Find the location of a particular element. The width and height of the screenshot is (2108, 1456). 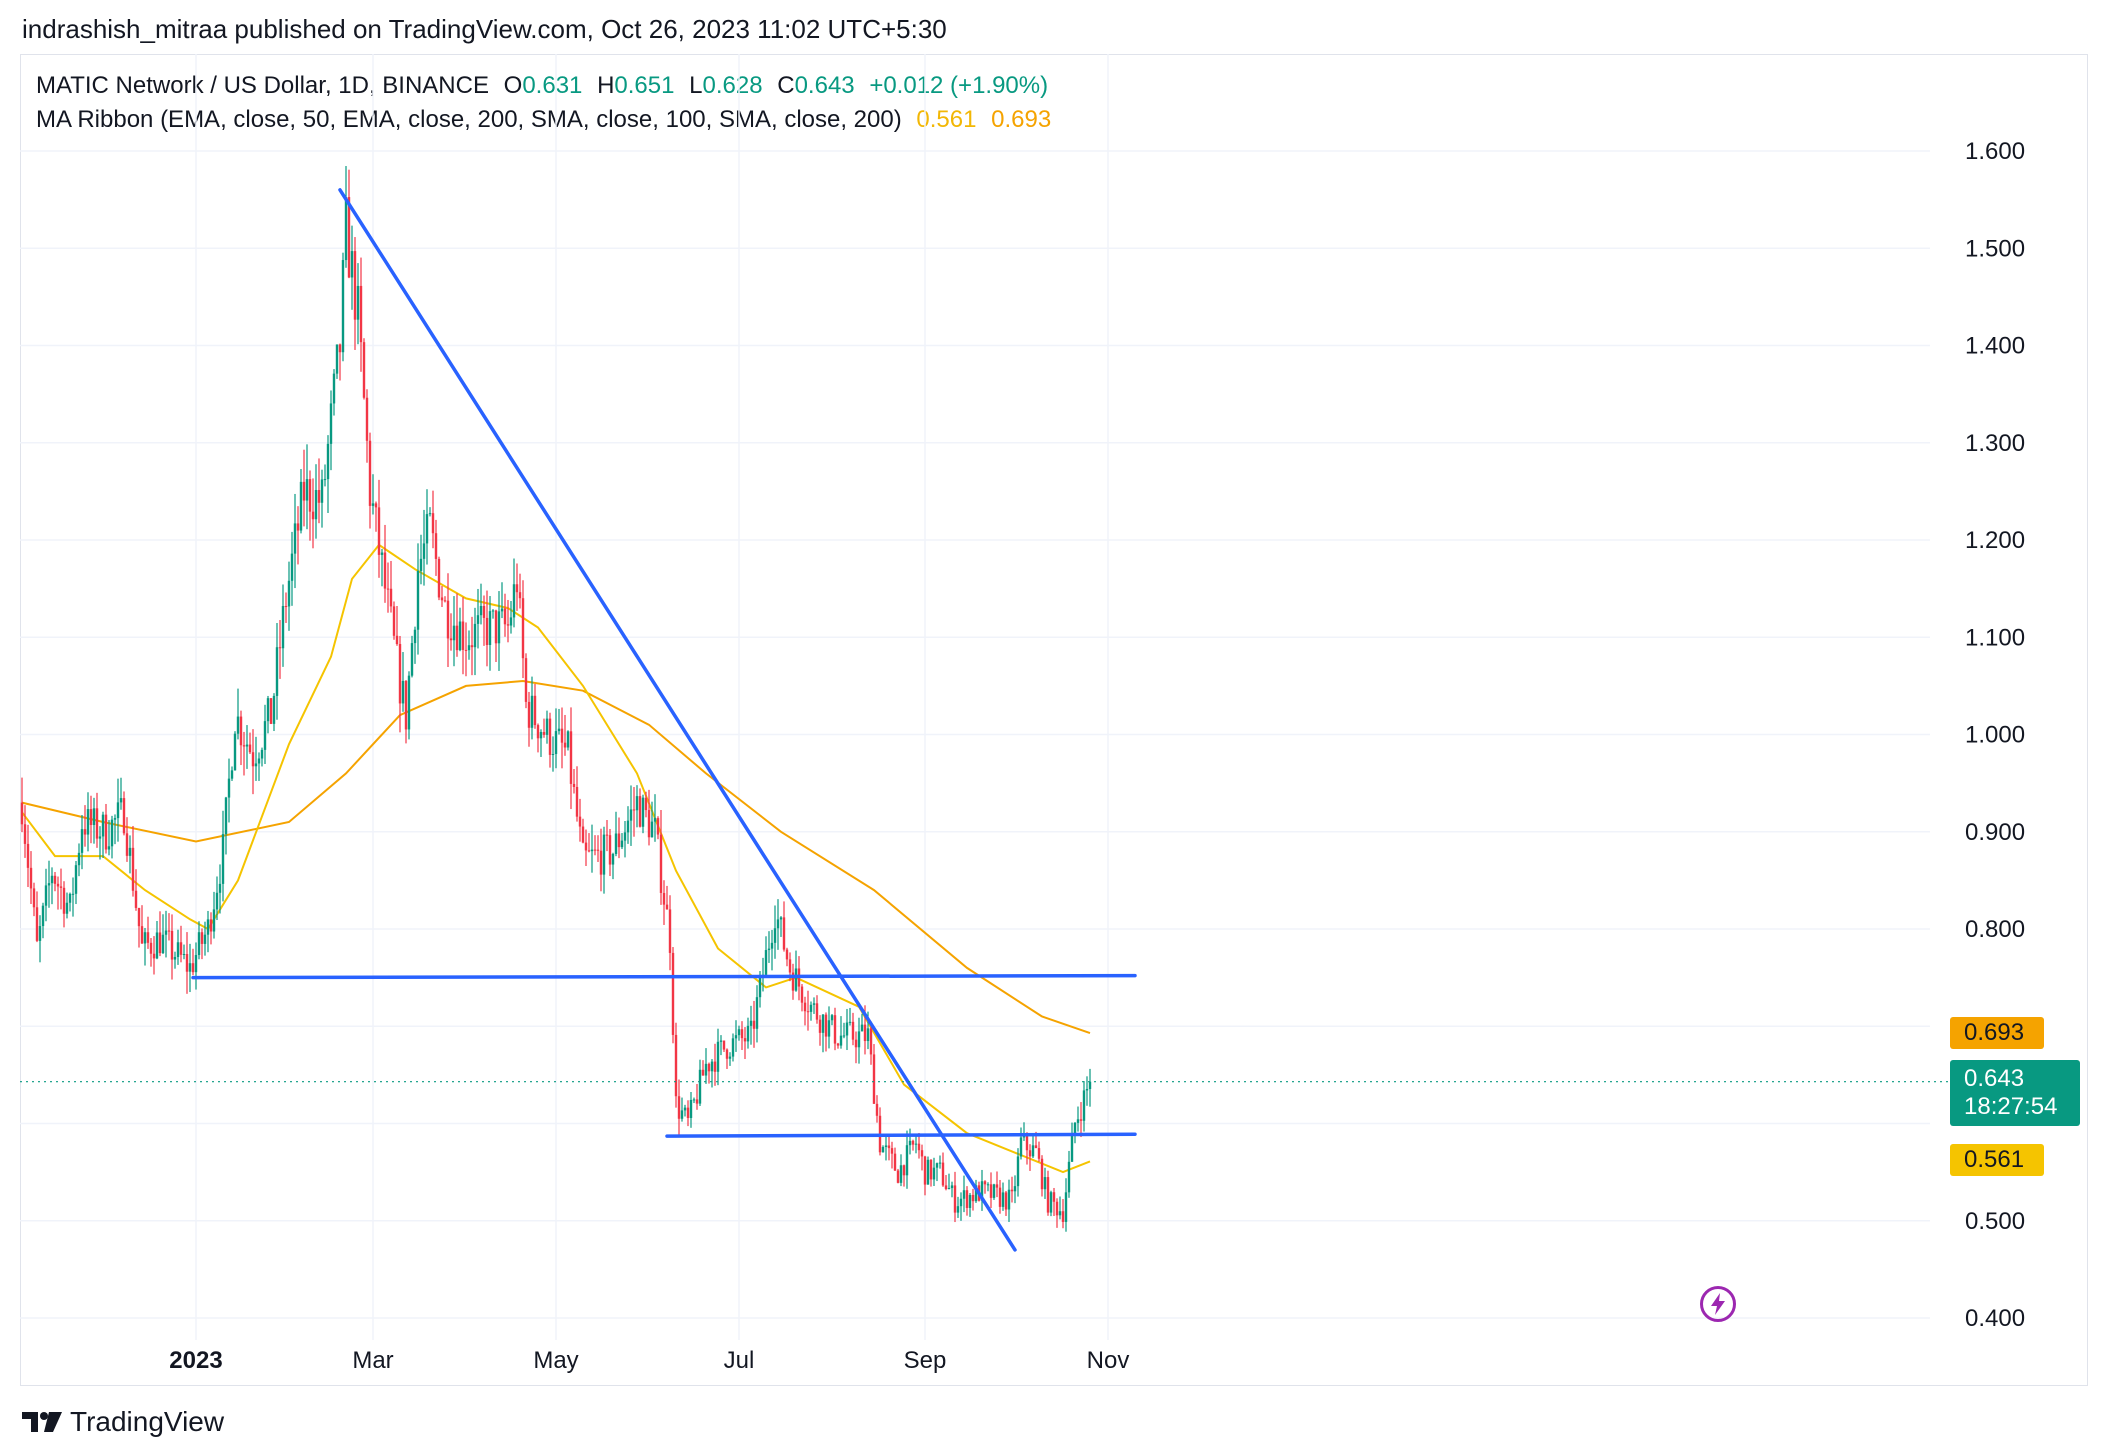

symbol-name: MATIC Network / US Dollar, 1D, BINANCE is located at coordinates (262, 85).